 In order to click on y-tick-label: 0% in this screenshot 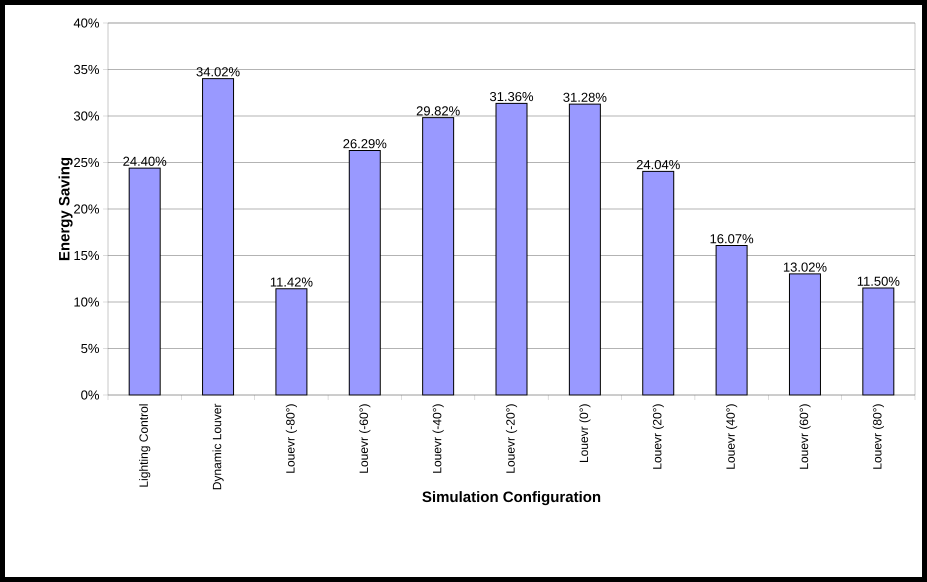, I will do `click(90, 395)`.